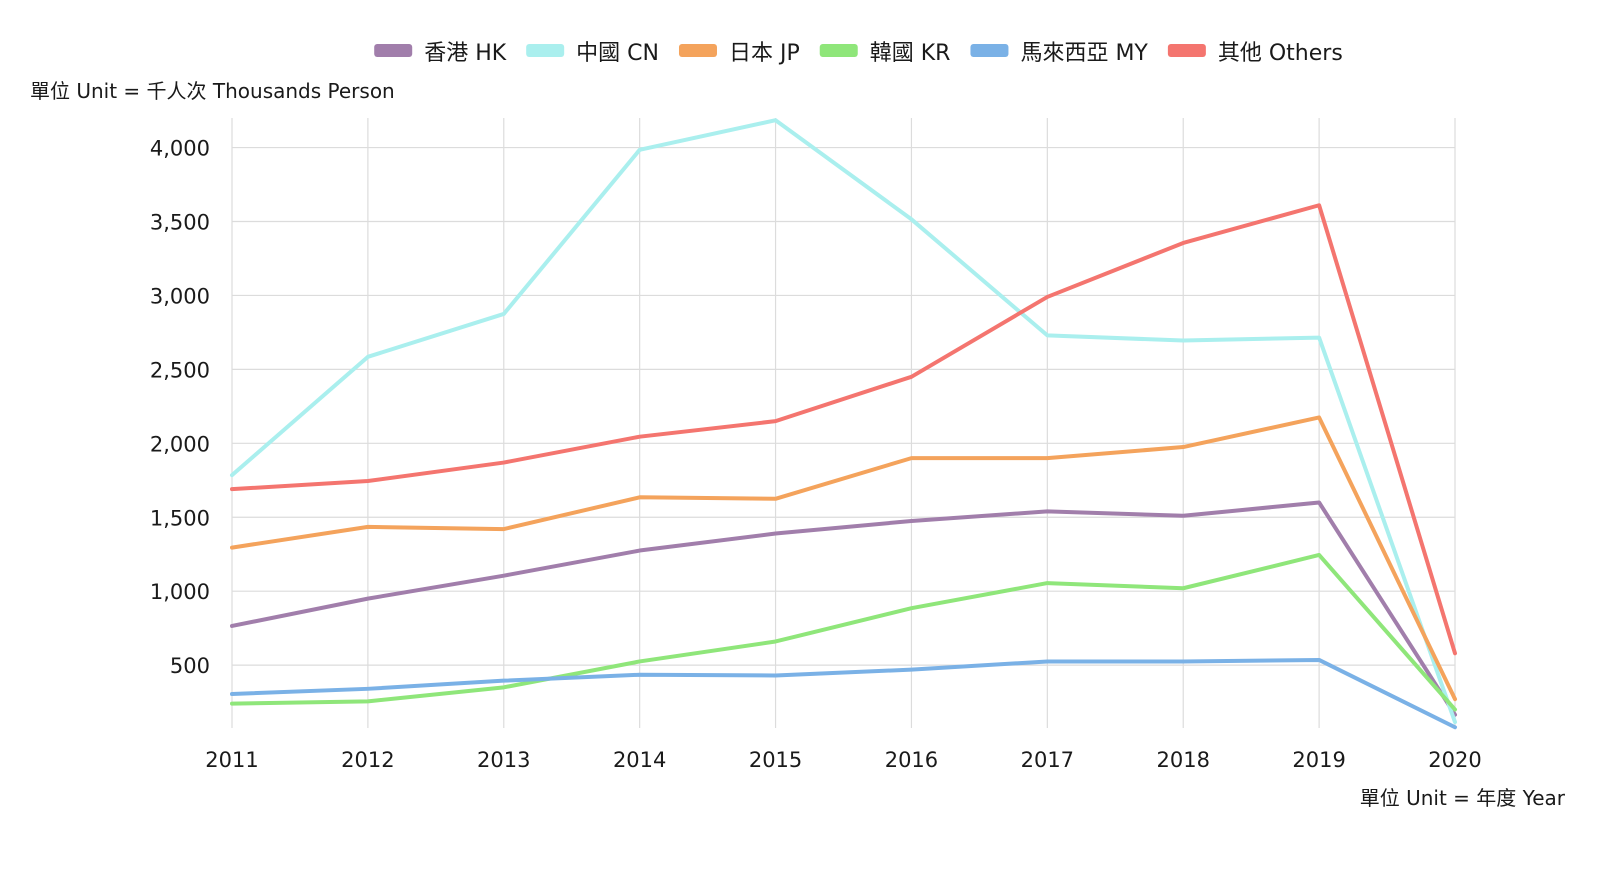 Image resolution: width=1600 pixels, height=869 pixels. I want to click on x-tick-label: 2014, so click(639, 760).